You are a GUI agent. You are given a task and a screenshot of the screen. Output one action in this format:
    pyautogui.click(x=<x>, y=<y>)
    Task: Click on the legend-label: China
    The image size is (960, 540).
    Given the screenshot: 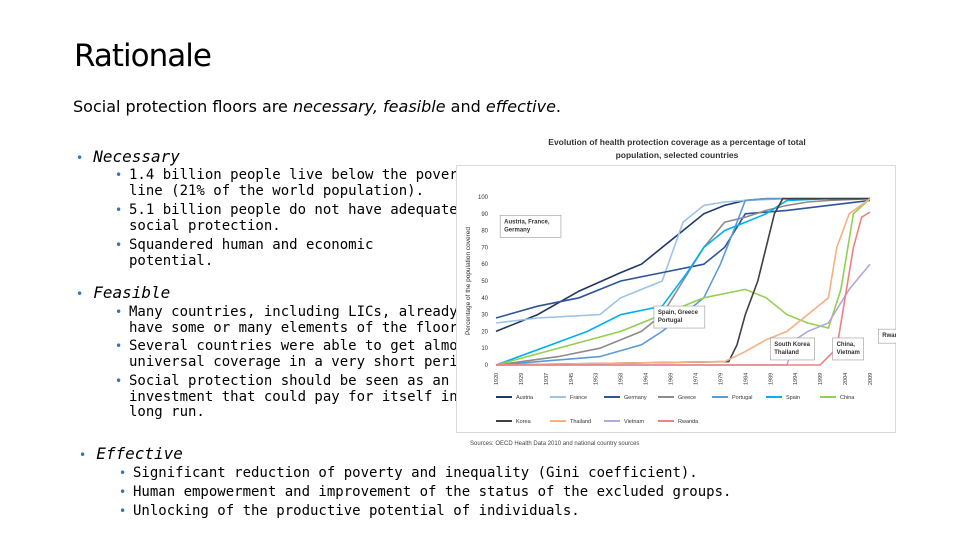 What is the action you would take?
    pyautogui.click(x=847, y=398)
    